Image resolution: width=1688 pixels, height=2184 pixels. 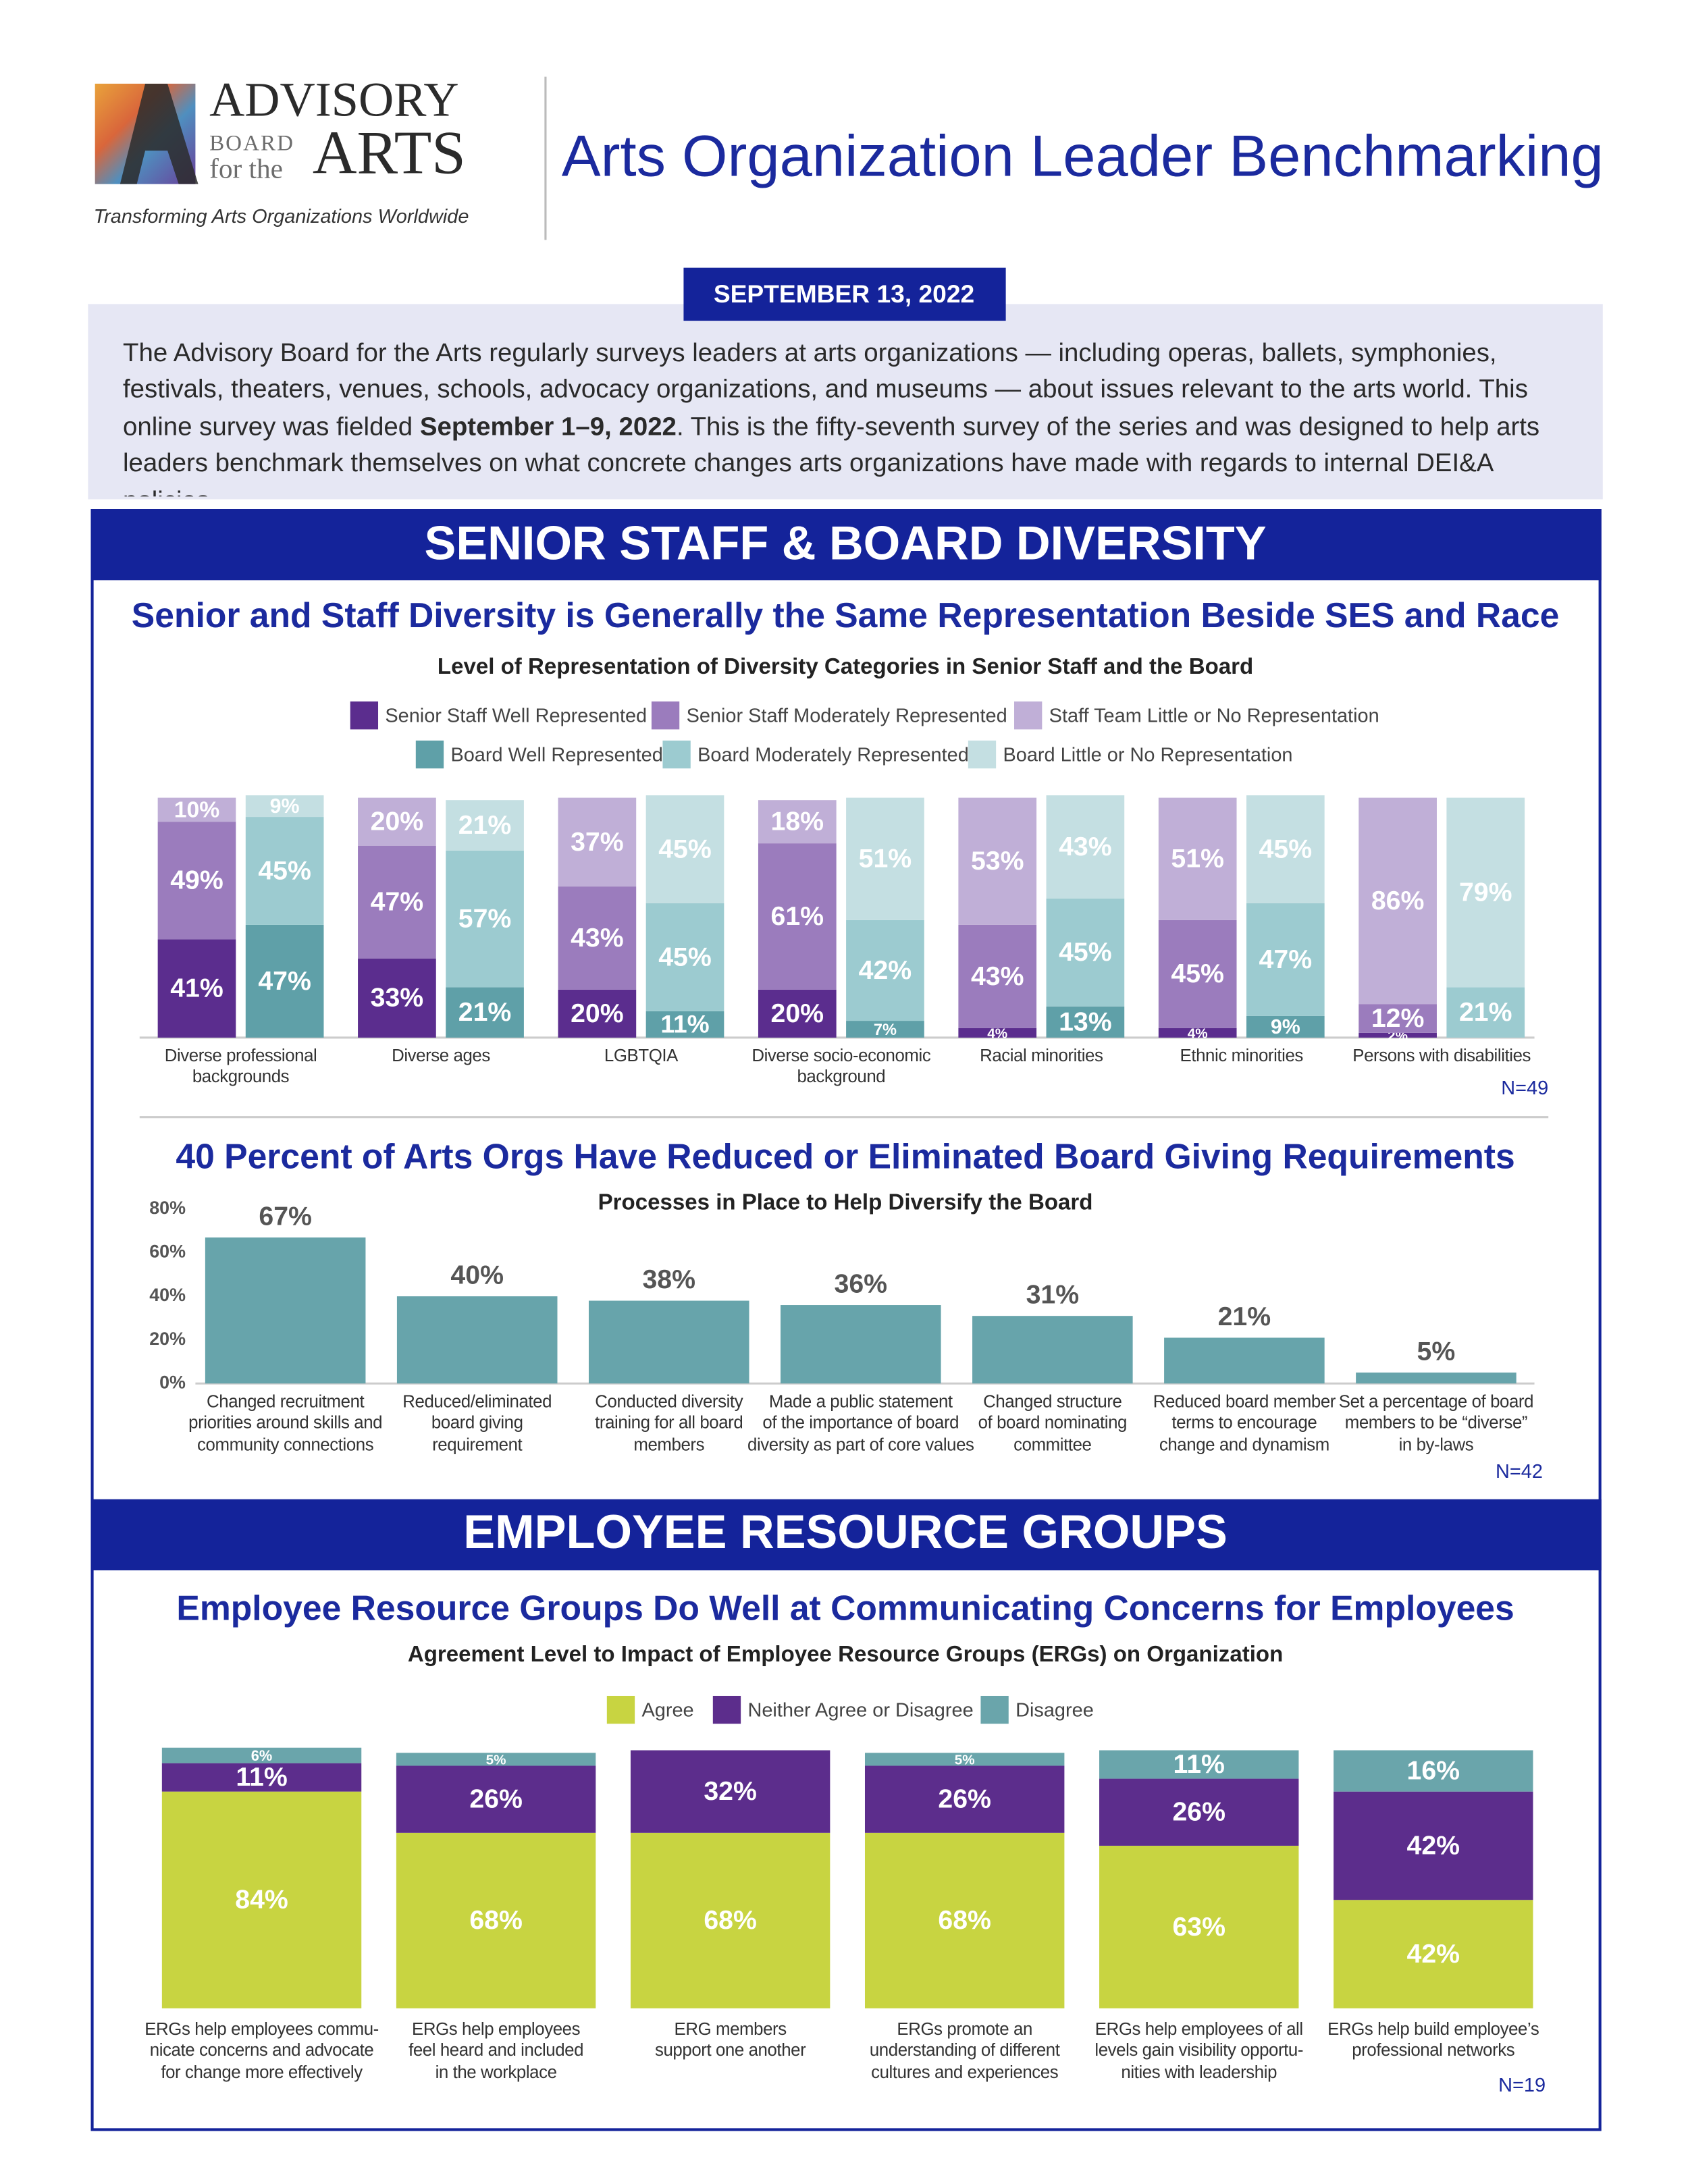 What do you see at coordinates (167, 1295) in the screenshot?
I see `y-tick-label: 40%` at bounding box center [167, 1295].